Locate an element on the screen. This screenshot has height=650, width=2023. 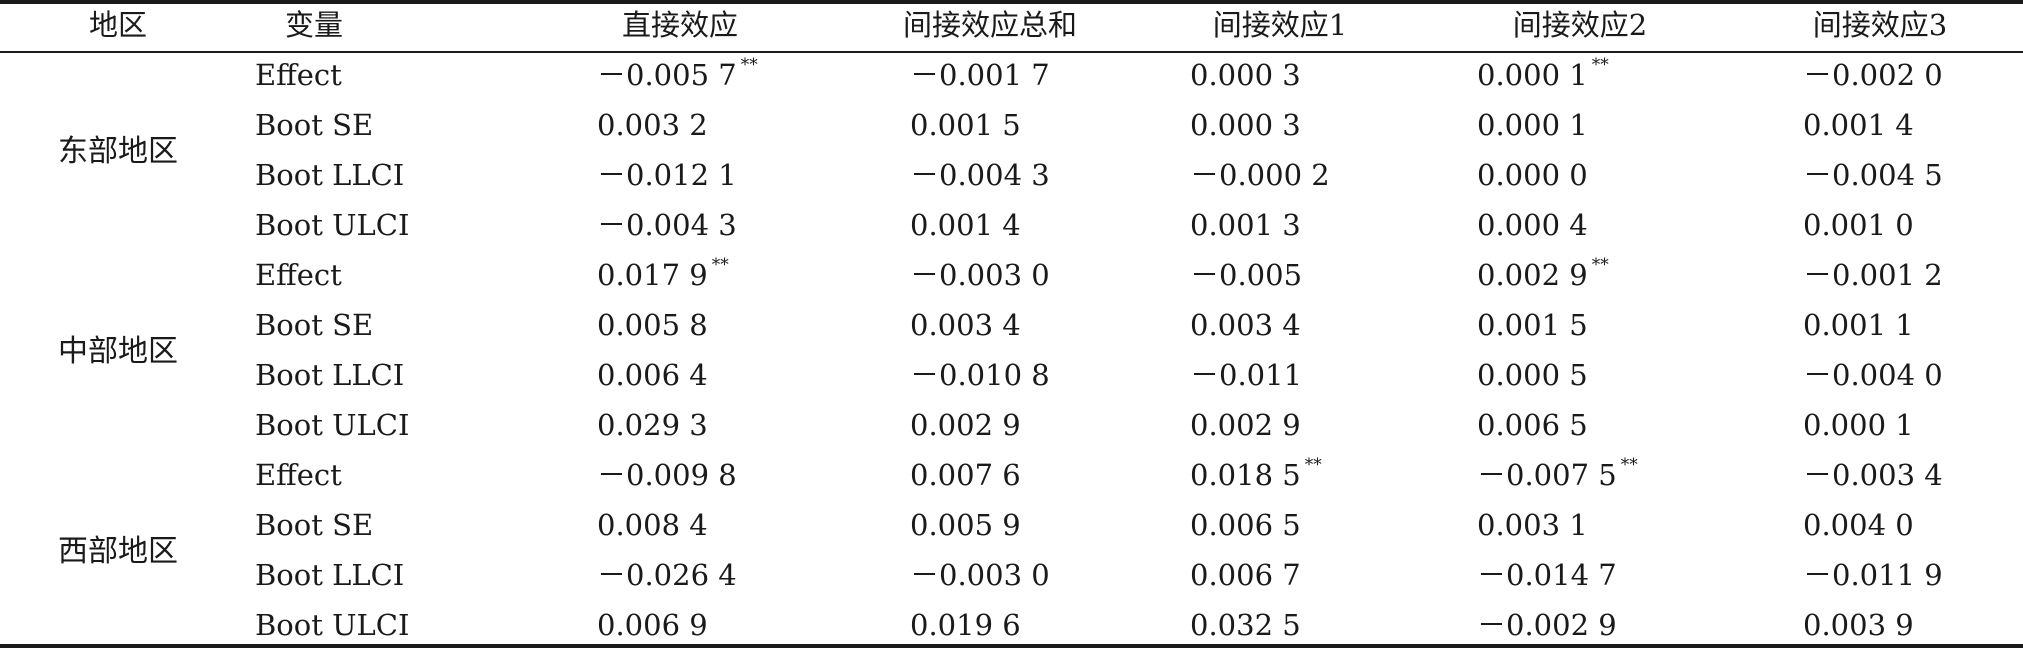
value-cell: 0.003 4 is located at coordinates (965, 325).